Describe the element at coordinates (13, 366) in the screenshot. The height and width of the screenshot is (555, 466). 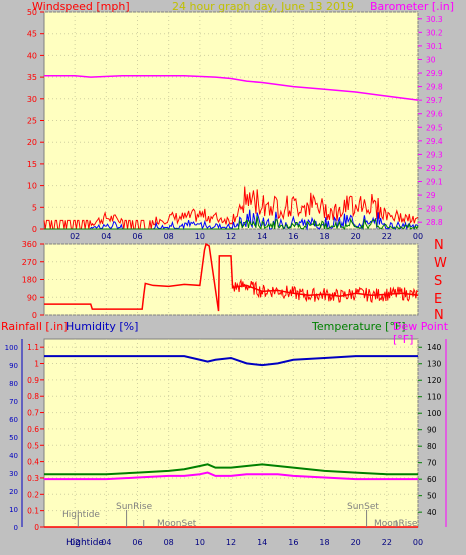
I see `tick-label-humidity: 90` at that location.